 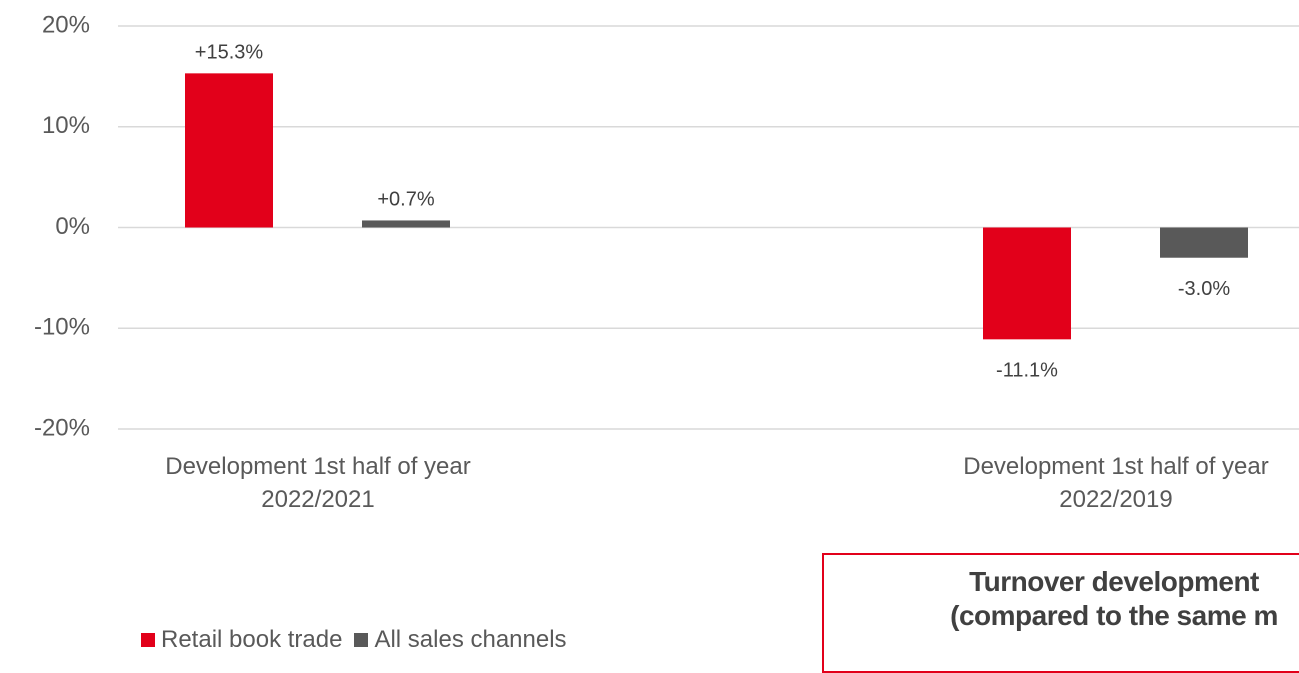 What do you see at coordinates (252, 639) in the screenshot?
I see `legend-label: Retail book trade` at bounding box center [252, 639].